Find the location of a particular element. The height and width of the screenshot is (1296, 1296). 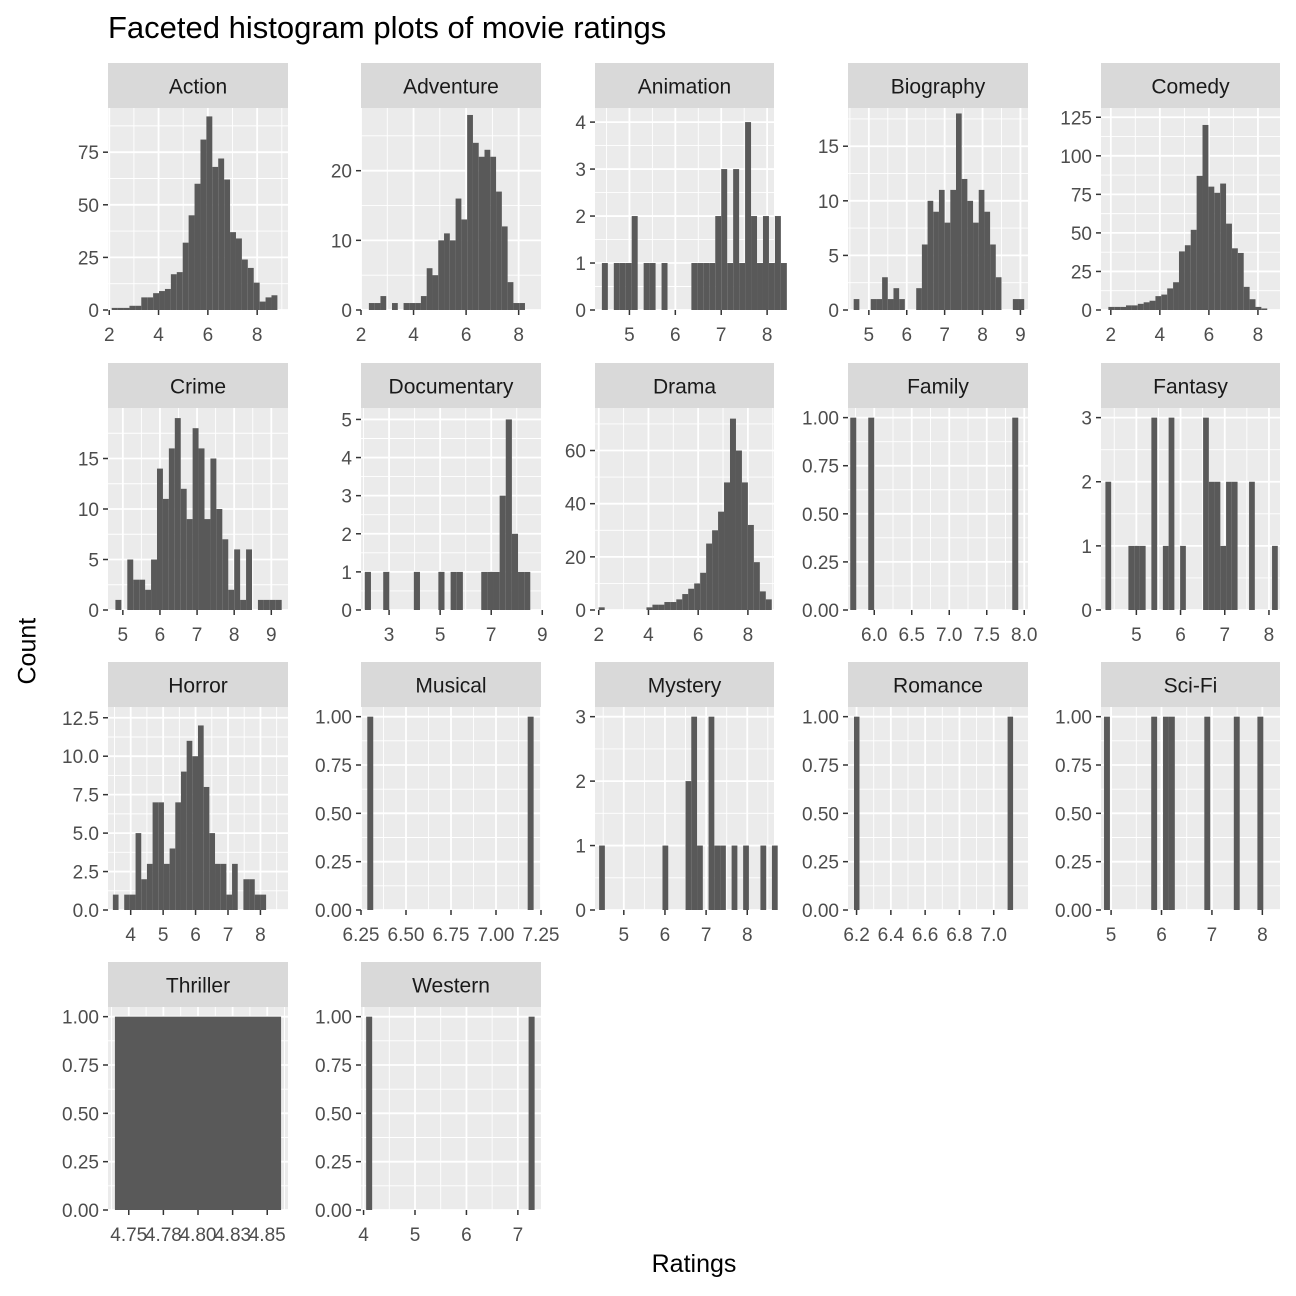

y-tick-label: 0.25 is located at coordinates (1073, 863).